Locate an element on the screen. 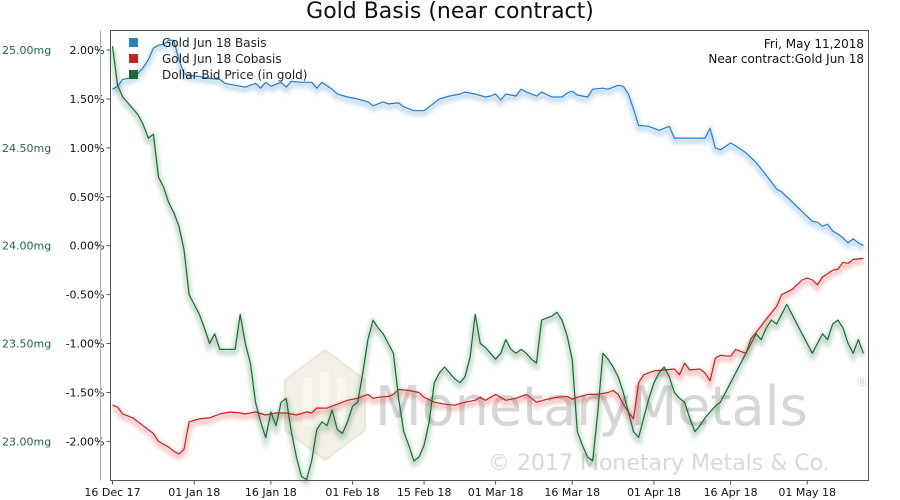 The height and width of the screenshot is (500, 900). x-tick-label: 16 Apr 18 is located at coordinates (731, 492).